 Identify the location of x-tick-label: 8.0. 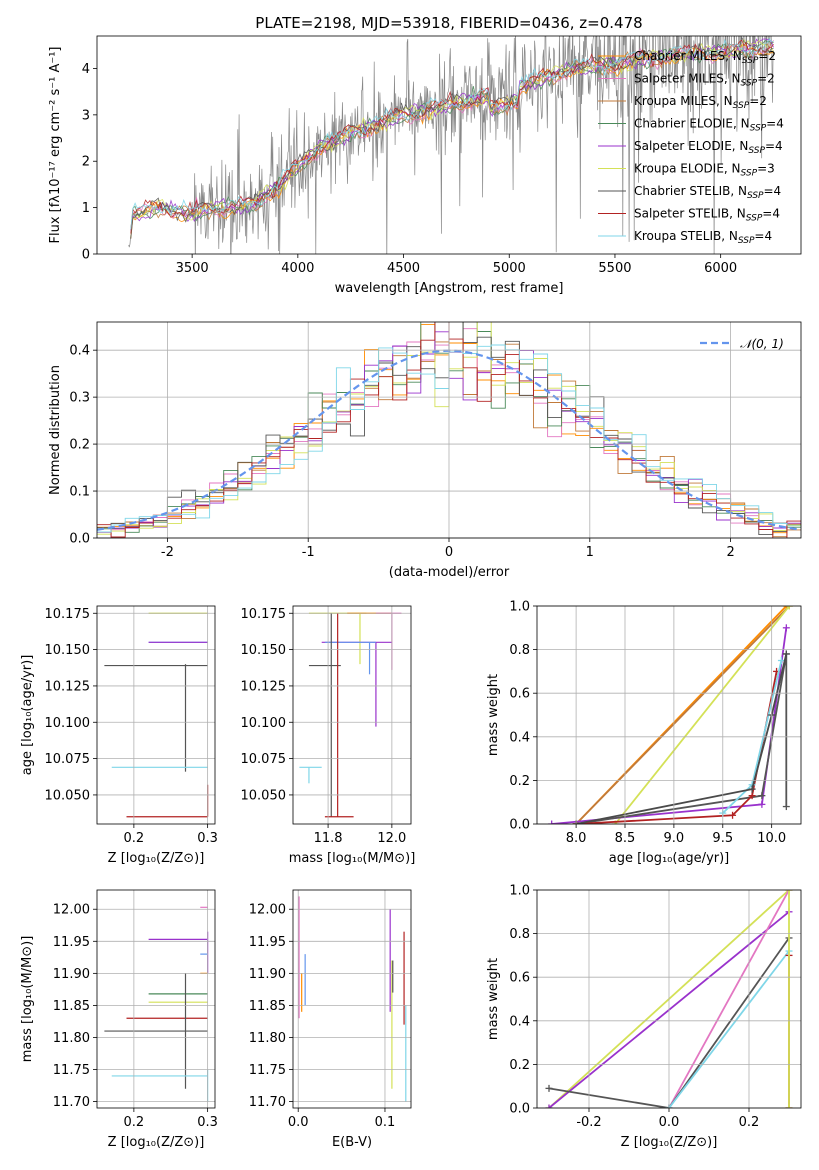
(576, 838).